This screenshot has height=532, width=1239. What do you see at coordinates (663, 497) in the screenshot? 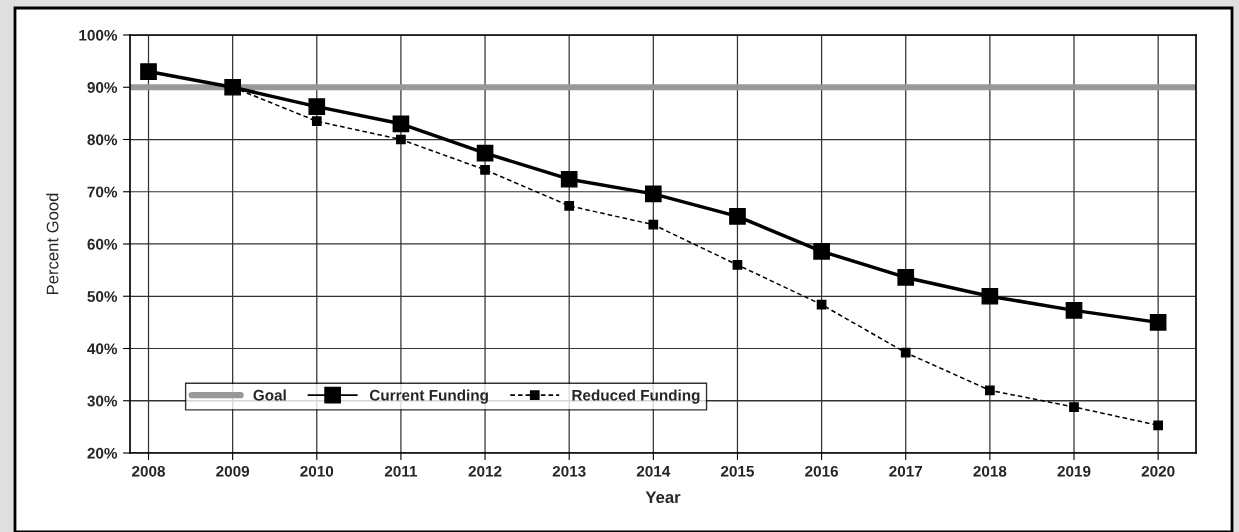
I see `x-axis-title: Year` at bounding box center [663, 497].